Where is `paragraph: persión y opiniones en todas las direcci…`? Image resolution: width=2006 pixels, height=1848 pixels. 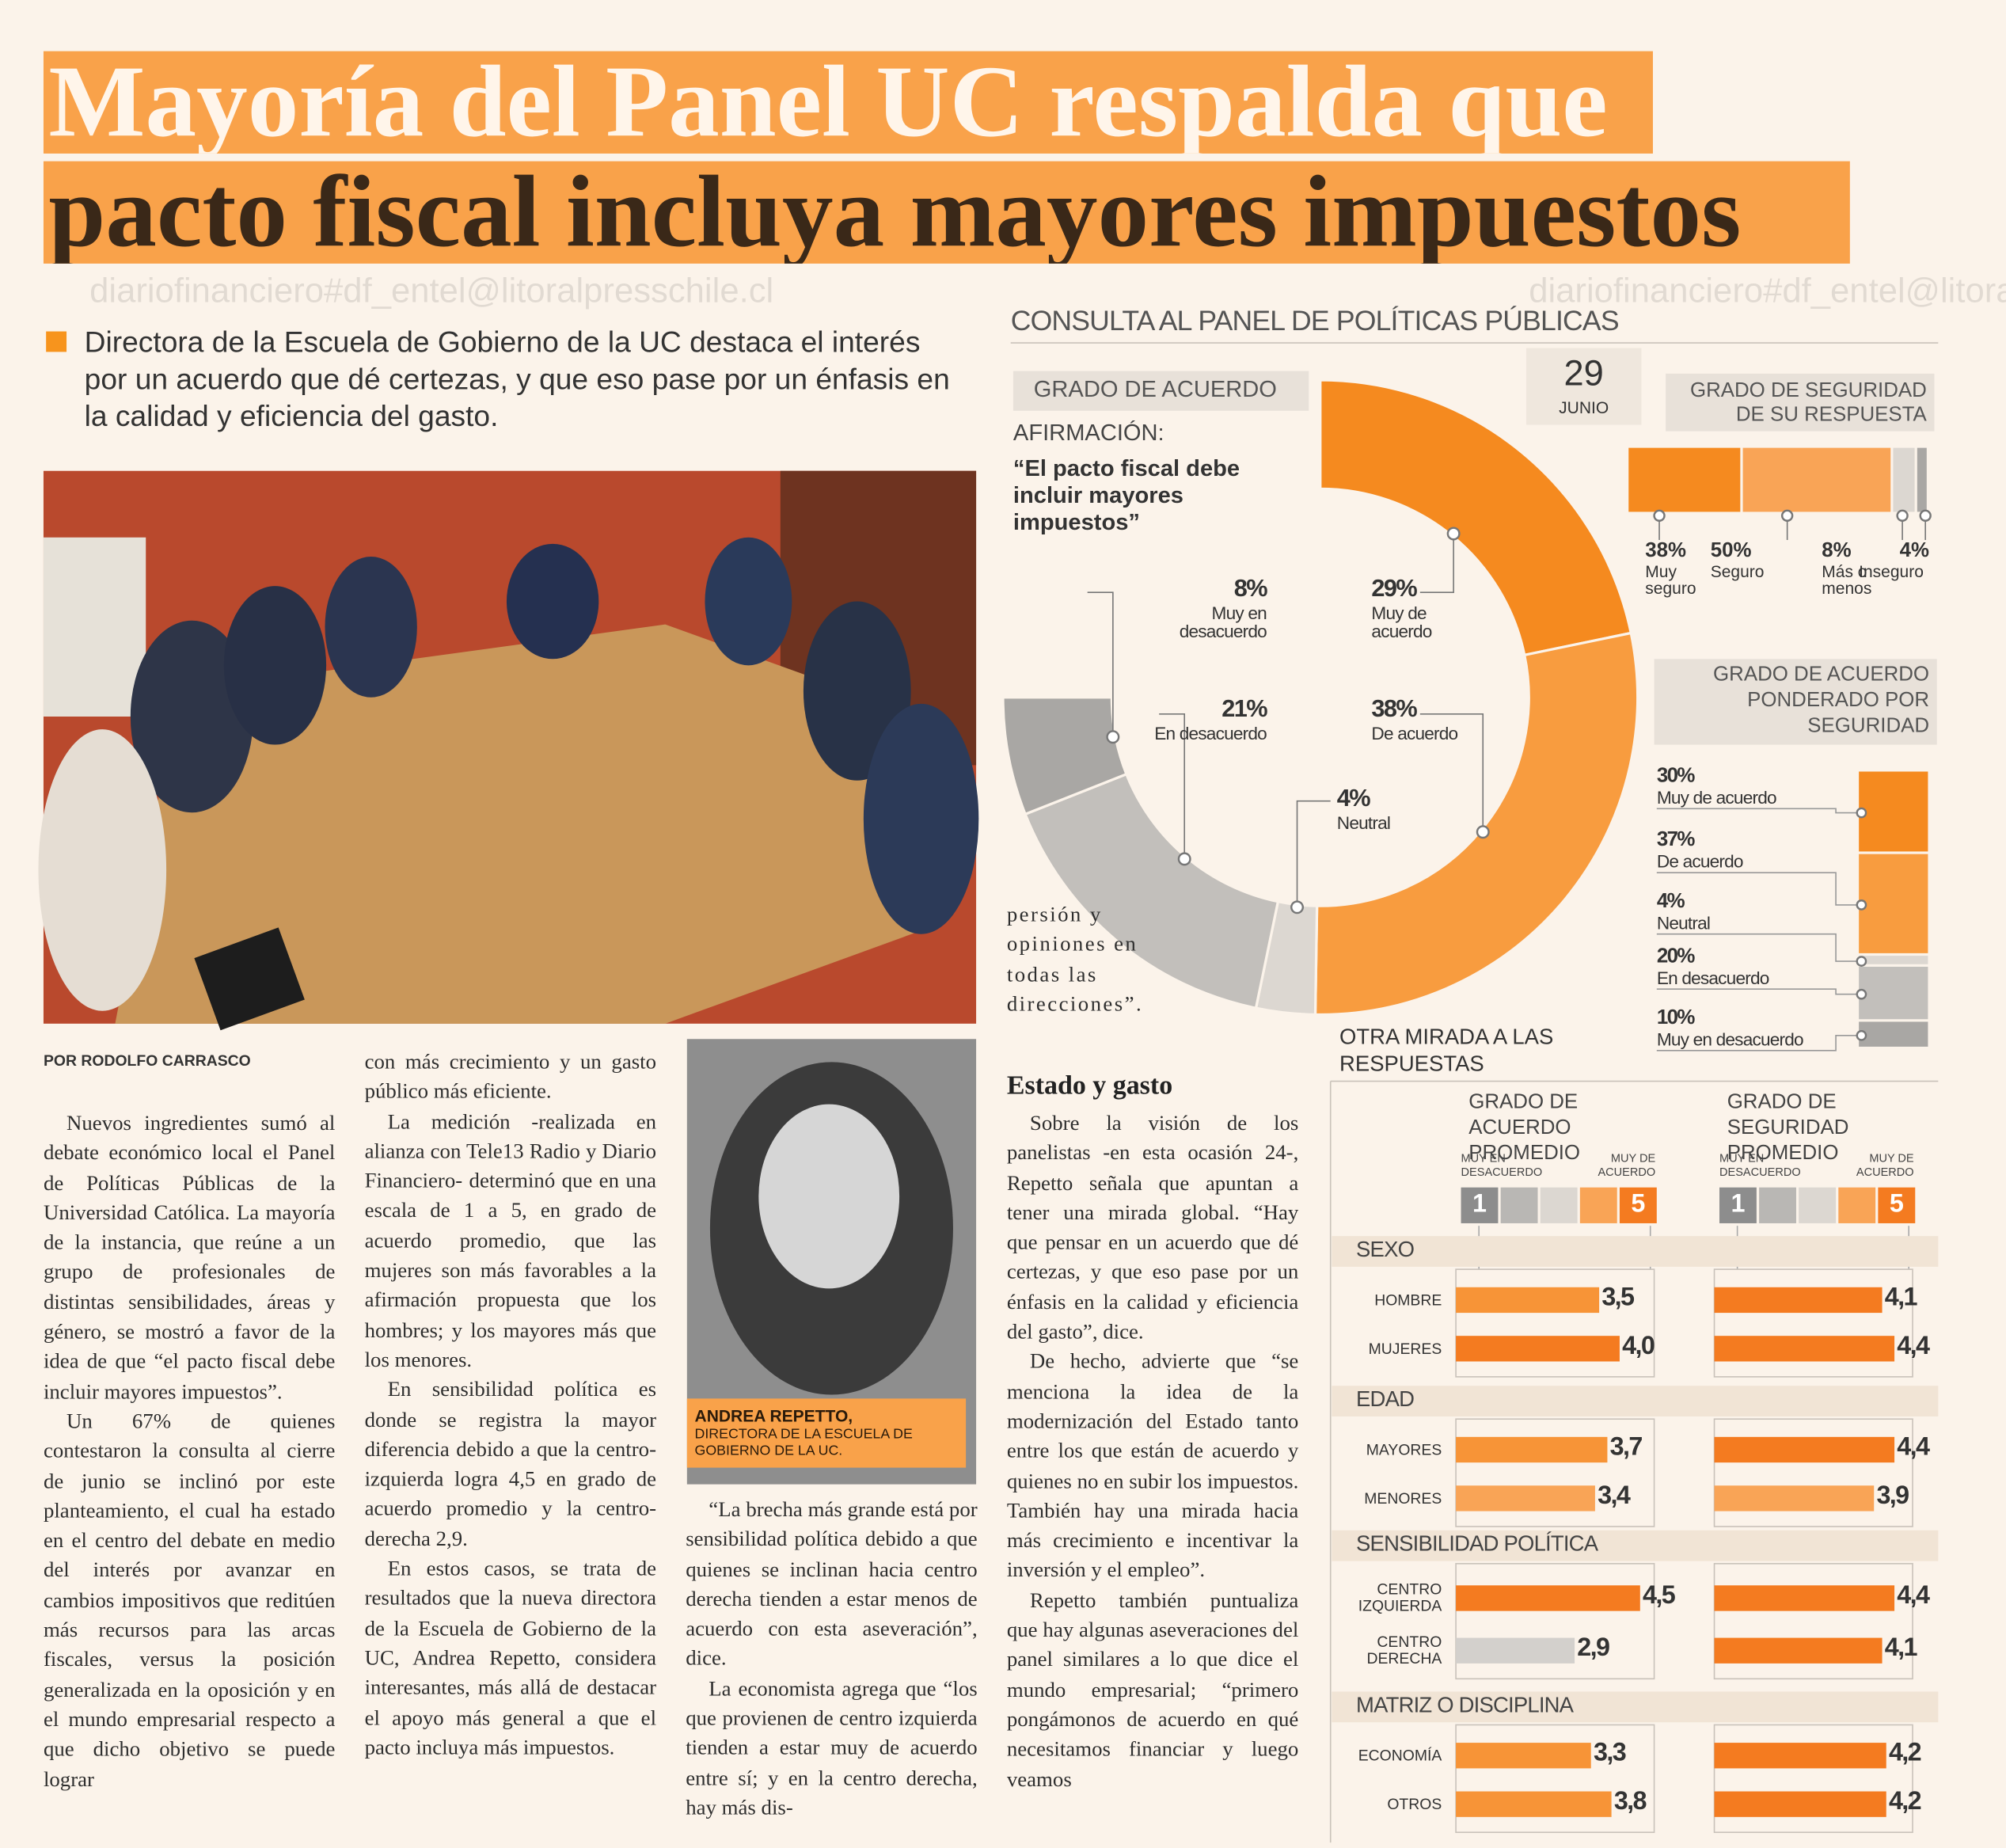
paragraph: persión y opiniones en todas las direcci… is located at coordinates (1075, 959).